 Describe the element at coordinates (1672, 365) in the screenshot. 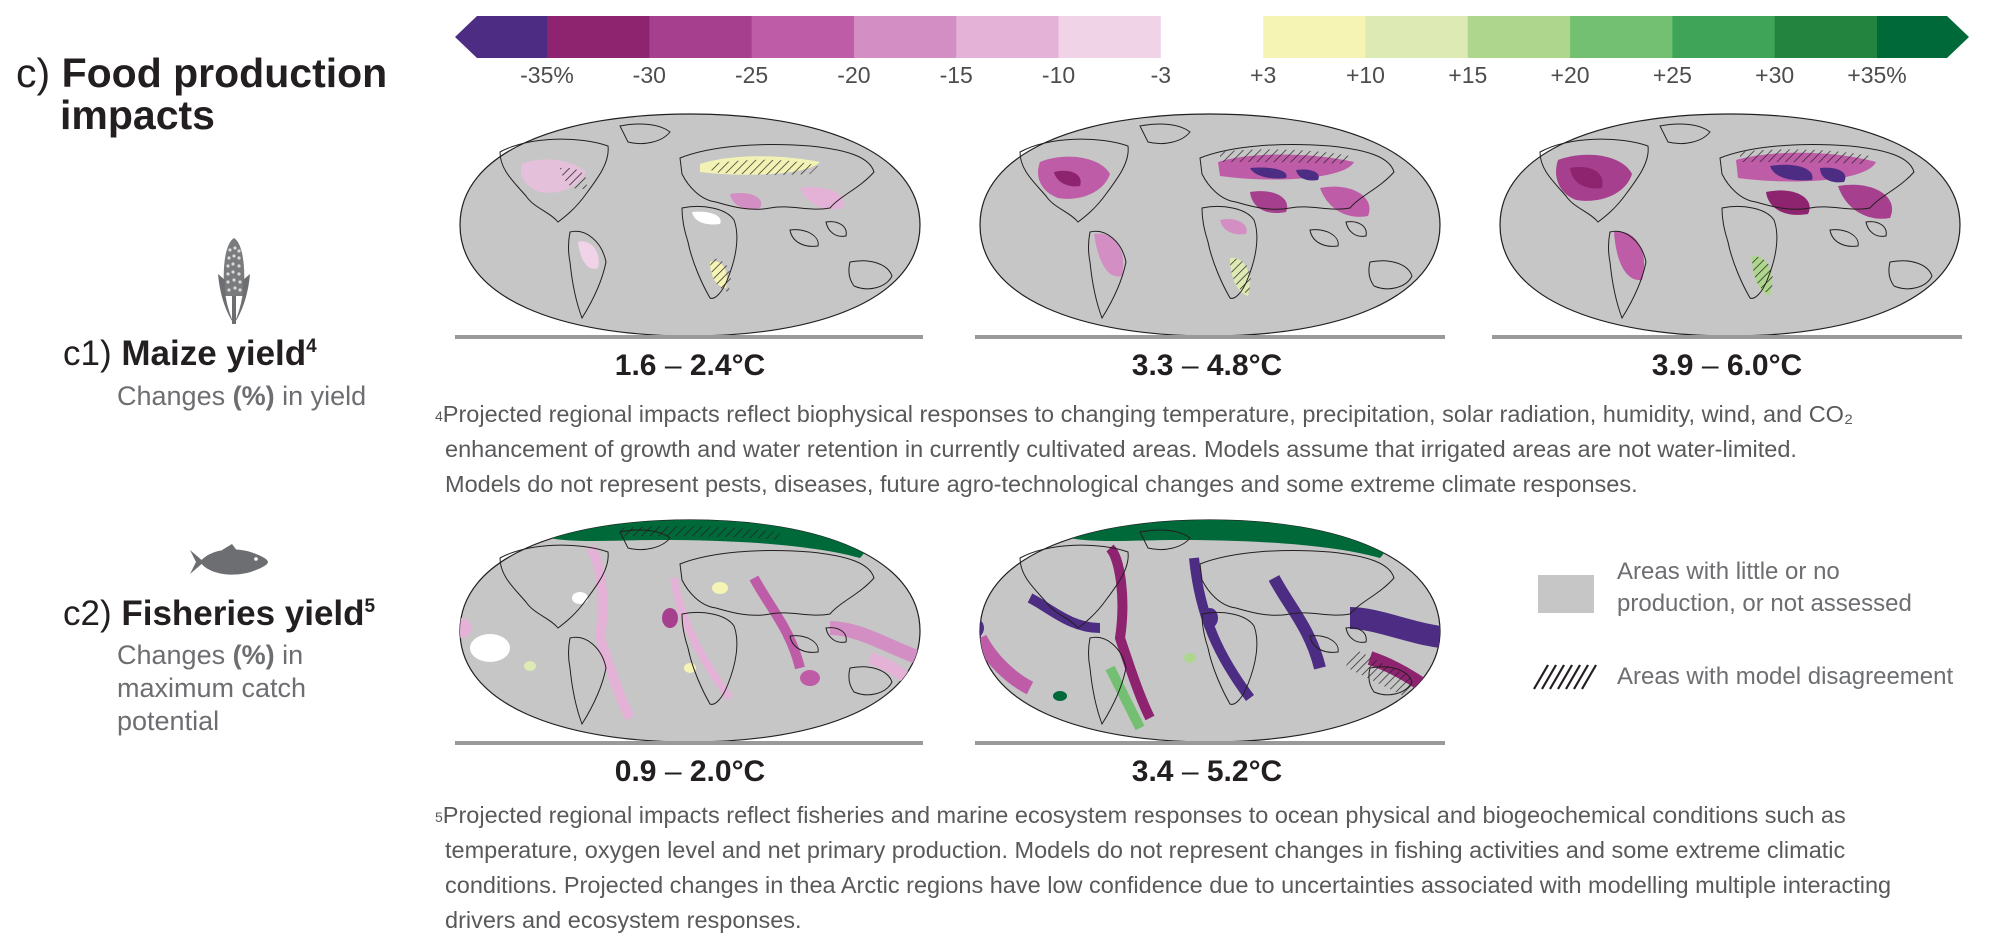

I see `maize-temp-3-low: 3.9` at that location.